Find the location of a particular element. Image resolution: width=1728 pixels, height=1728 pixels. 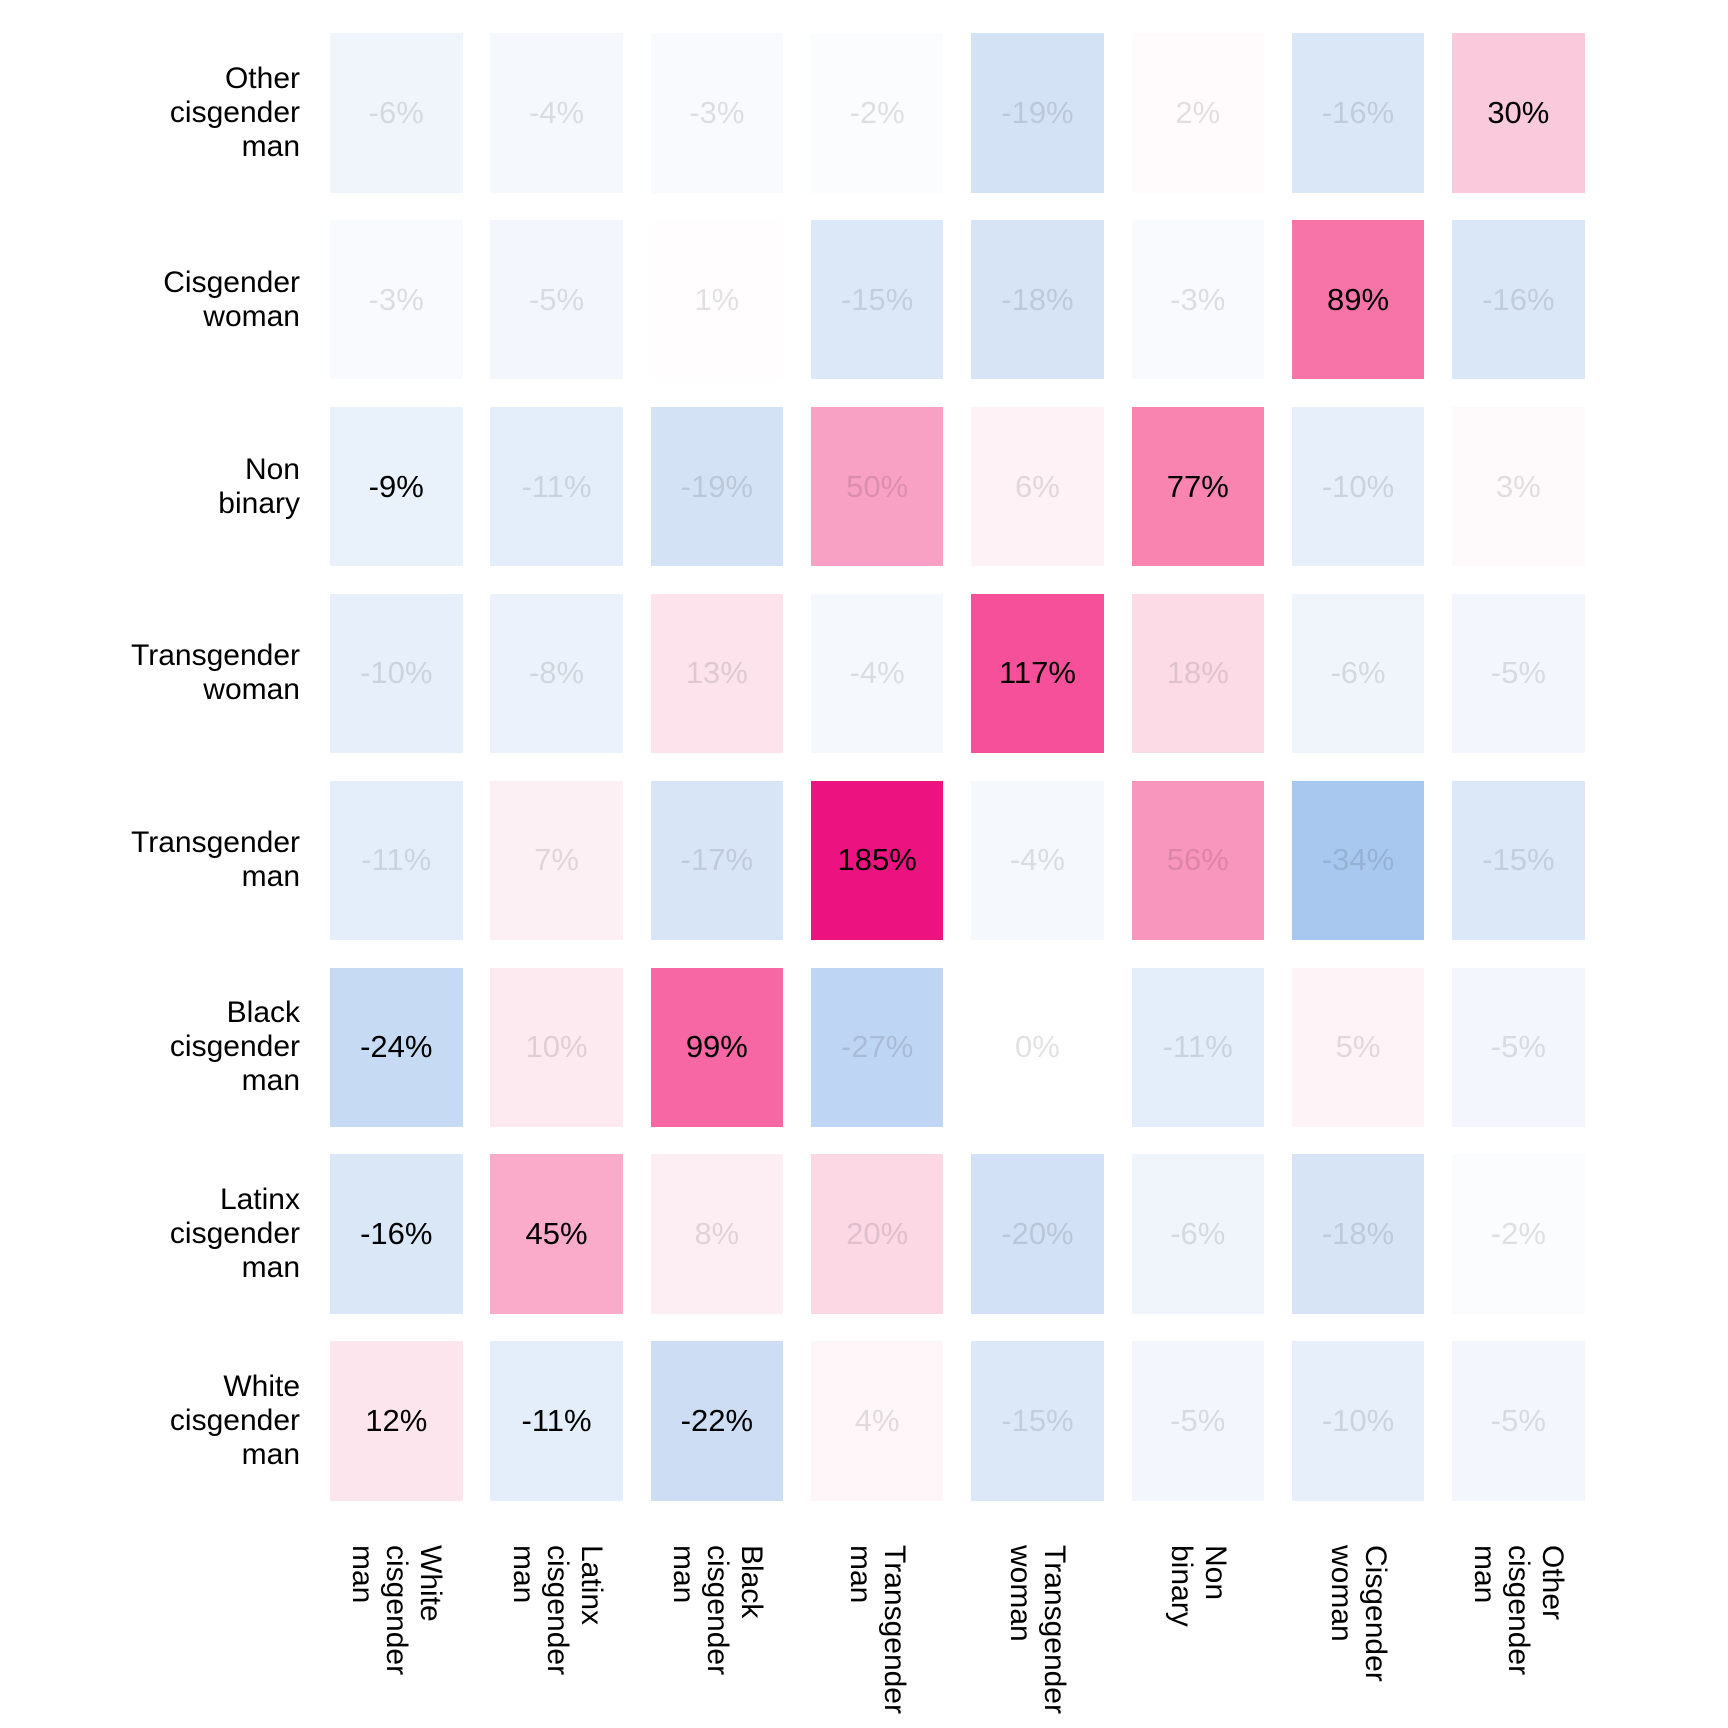

cell-value: 8% is located at coordinates (717, 1234).